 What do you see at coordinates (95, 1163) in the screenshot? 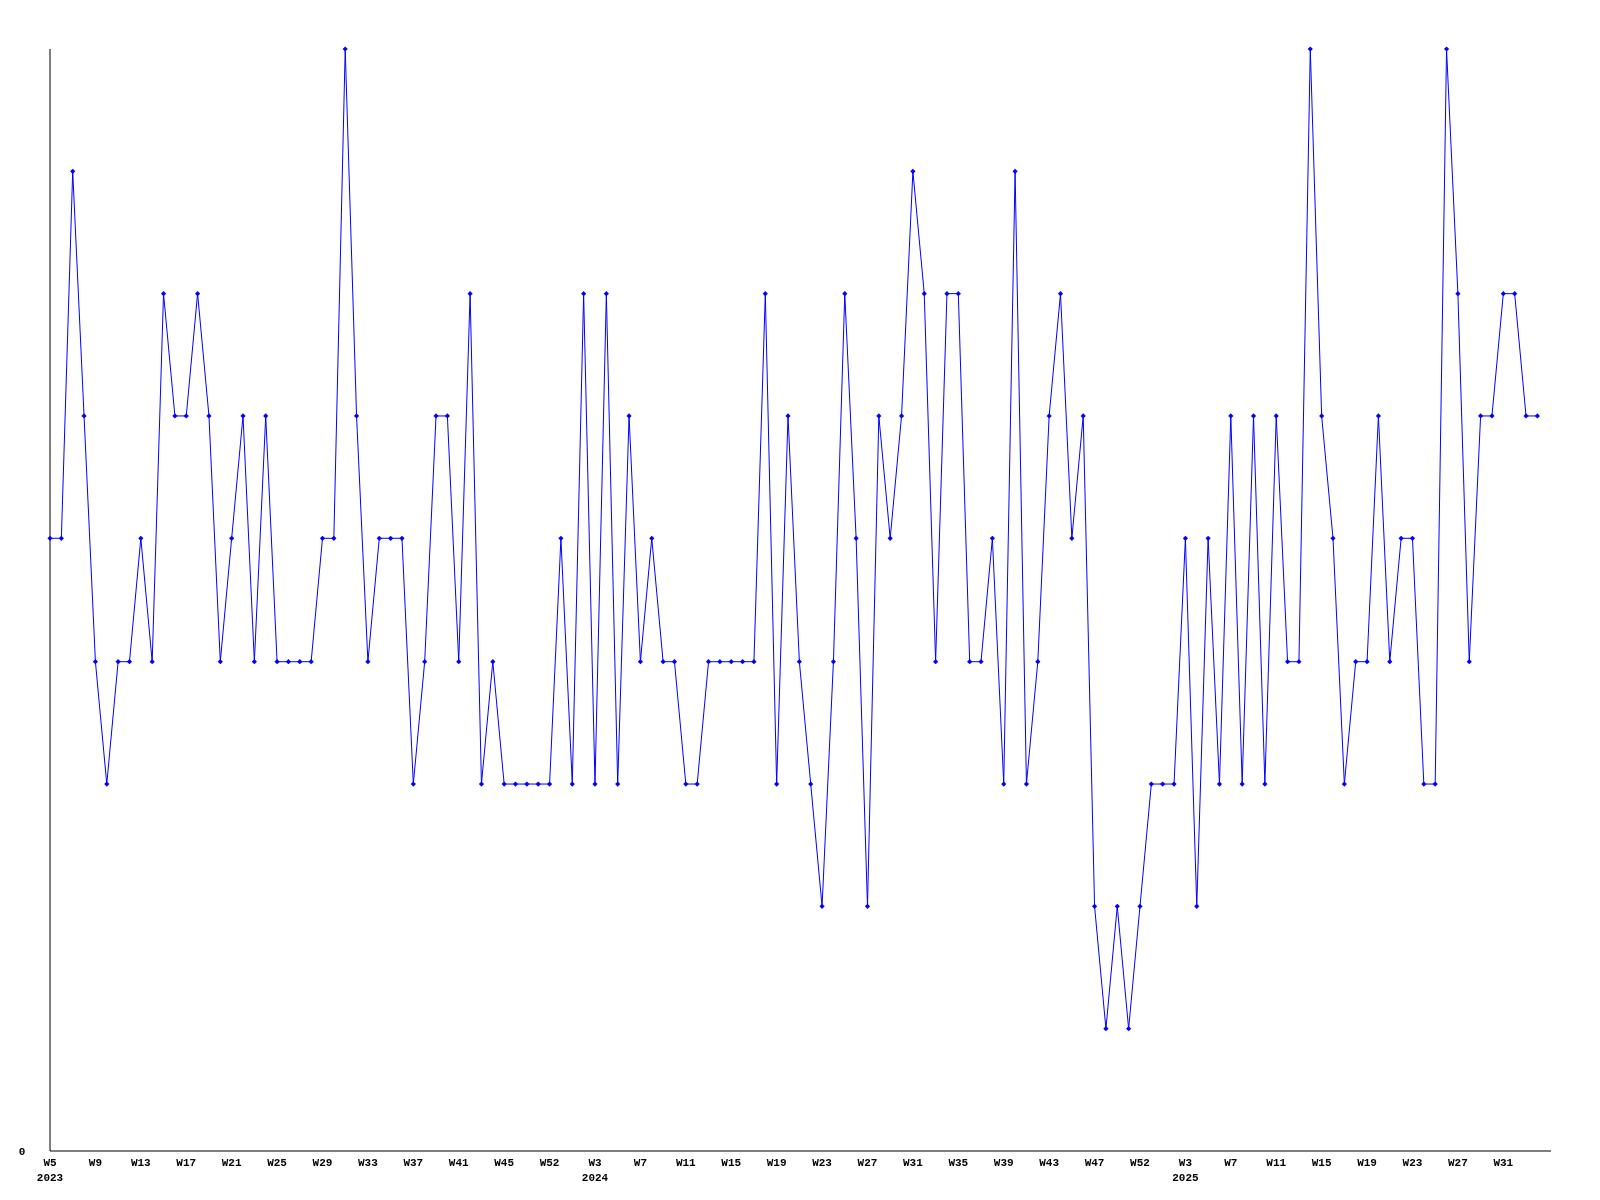
I see `x-tick-label: W9` at bounding box center [95, 1163].